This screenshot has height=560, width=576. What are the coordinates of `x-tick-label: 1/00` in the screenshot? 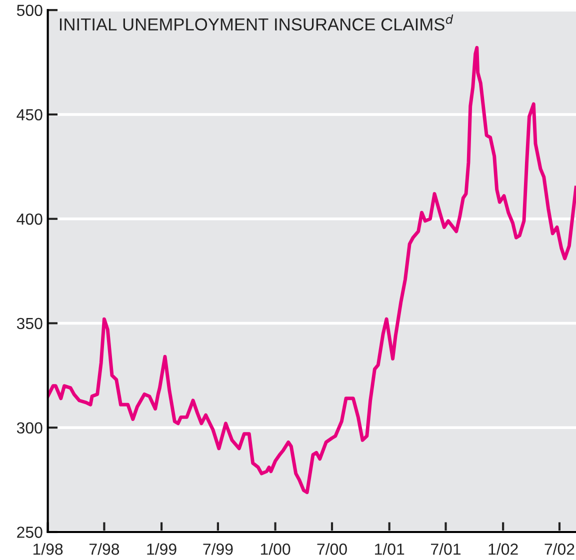 It's located at (275, 549).